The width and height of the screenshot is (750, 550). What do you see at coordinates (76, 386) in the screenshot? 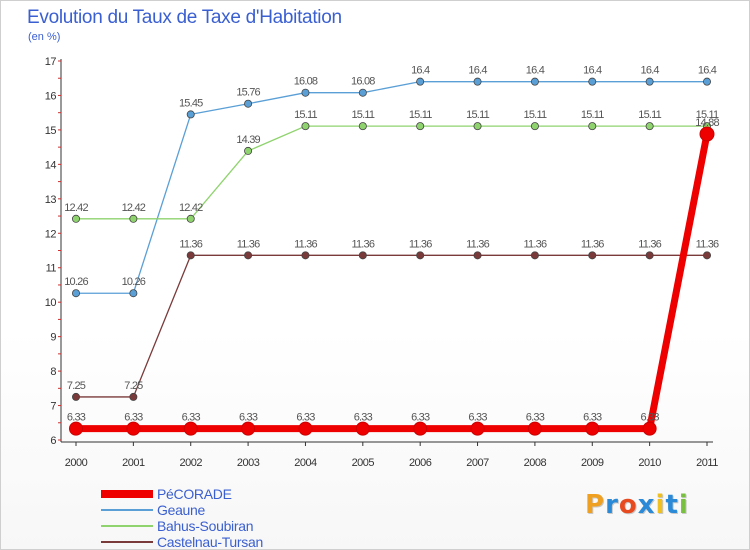
I see `data-label: 7.25` at bounding box center [76, 386].